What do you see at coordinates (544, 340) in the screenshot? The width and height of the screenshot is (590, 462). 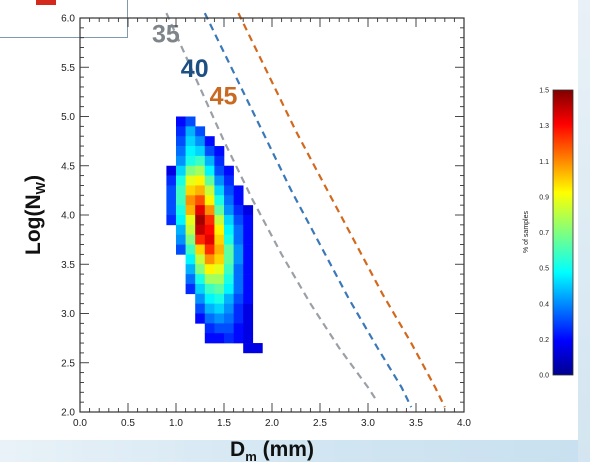 I see `colorbar-tick-label: 0.2` at bounding box center [544, 340].